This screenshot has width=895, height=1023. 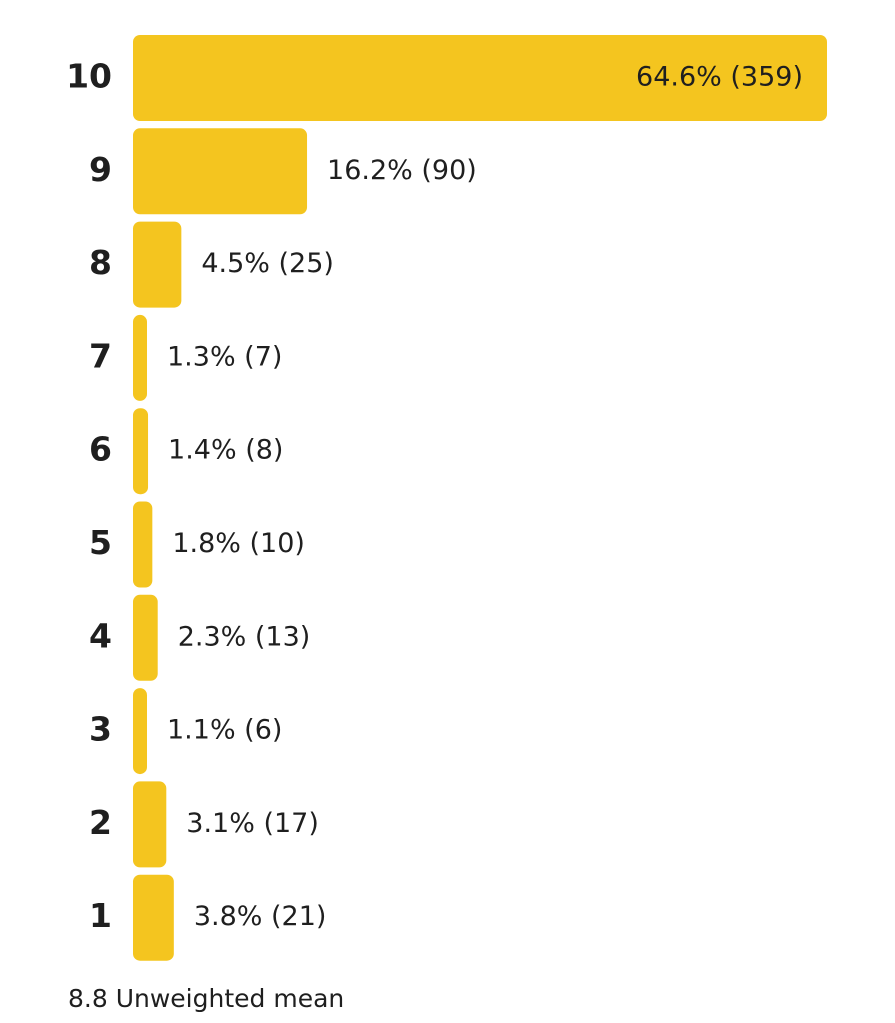 What do you see at coordinates (100, 729) in the screenshot?
I see `y-tick-label: 3` at bounding box center [100, 729].